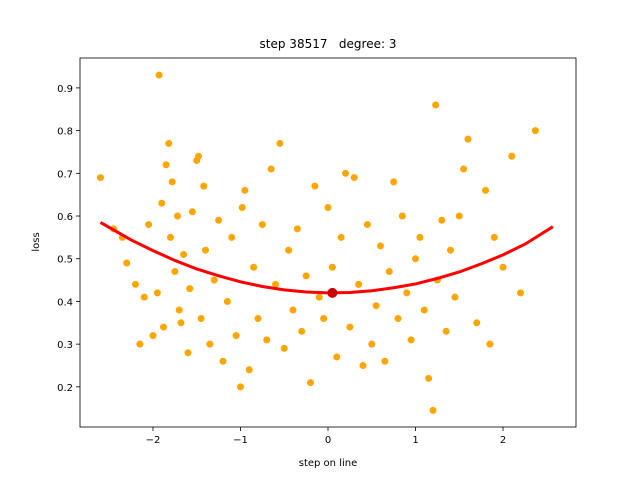 The height and width of the screenshot is (480, 640). Describe the element at coordinates (65, 217) in the screenshot. I see `y-tick-label: 0.6` at that location.